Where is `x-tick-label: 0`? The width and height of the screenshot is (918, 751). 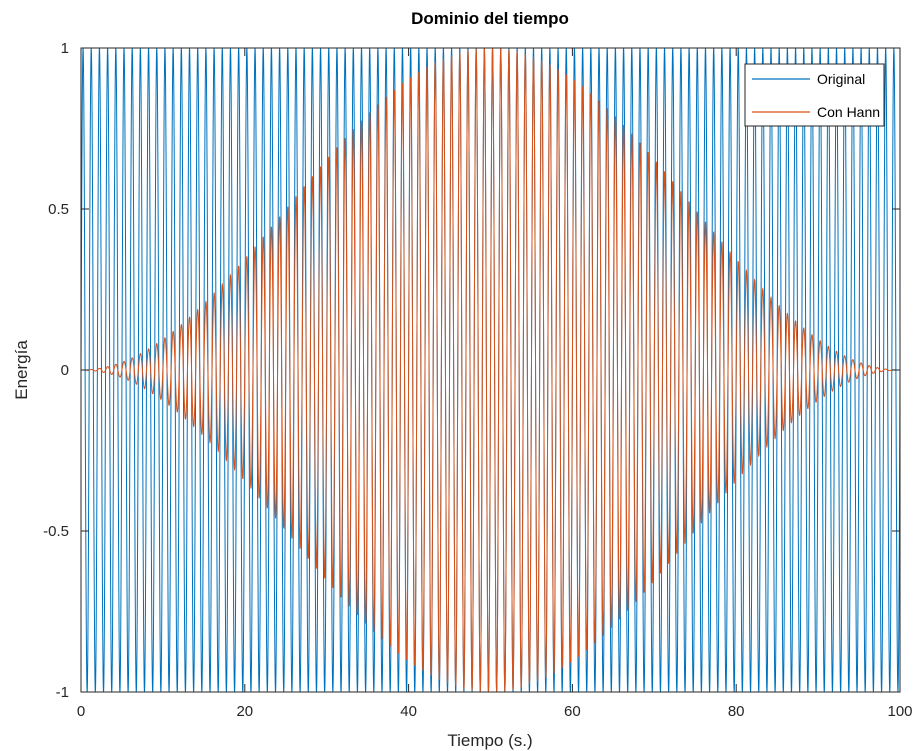 x-tick-label: 0 is located at coordinates (81, 711).